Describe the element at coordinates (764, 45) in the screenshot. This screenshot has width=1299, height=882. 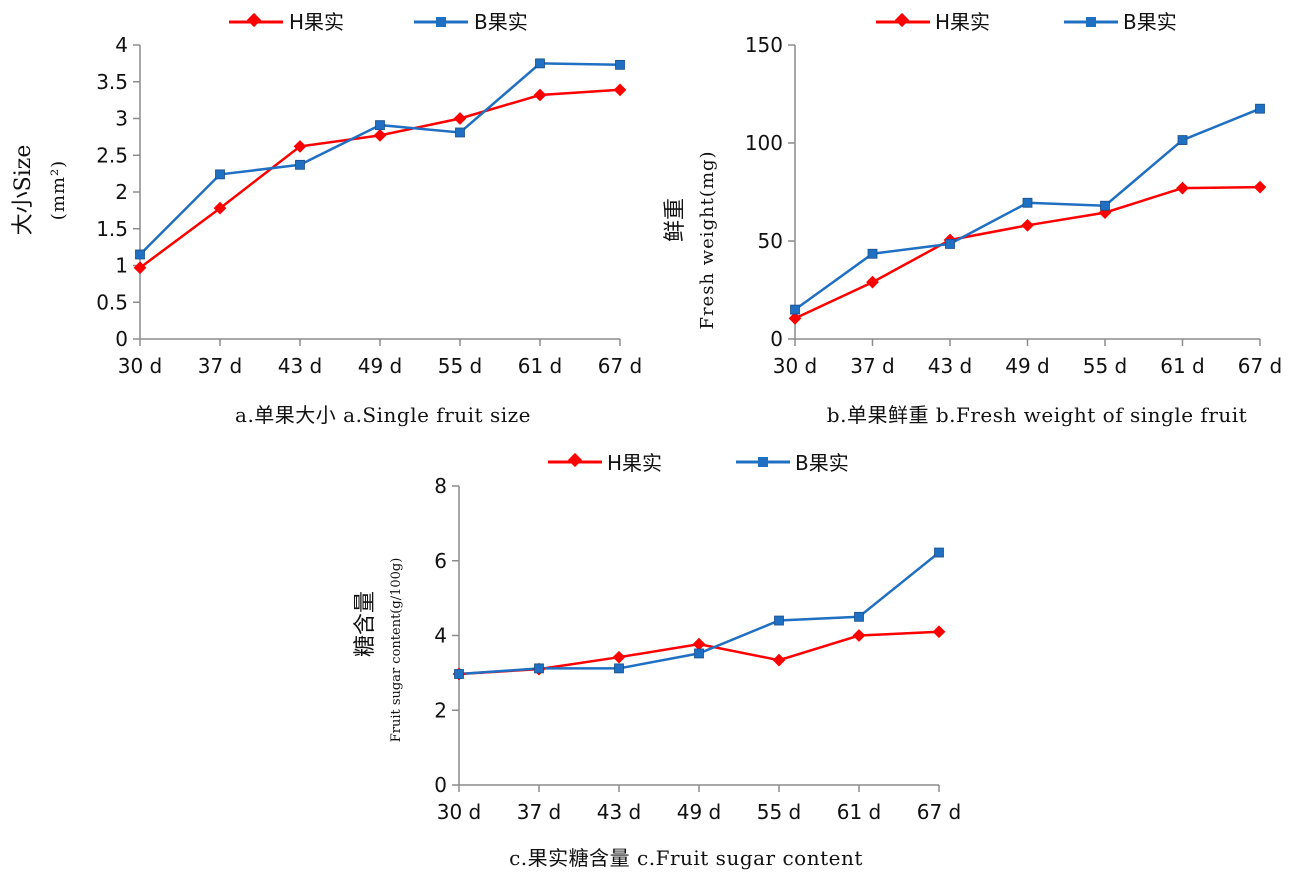
I see `y-tick-label: 150` at that location.